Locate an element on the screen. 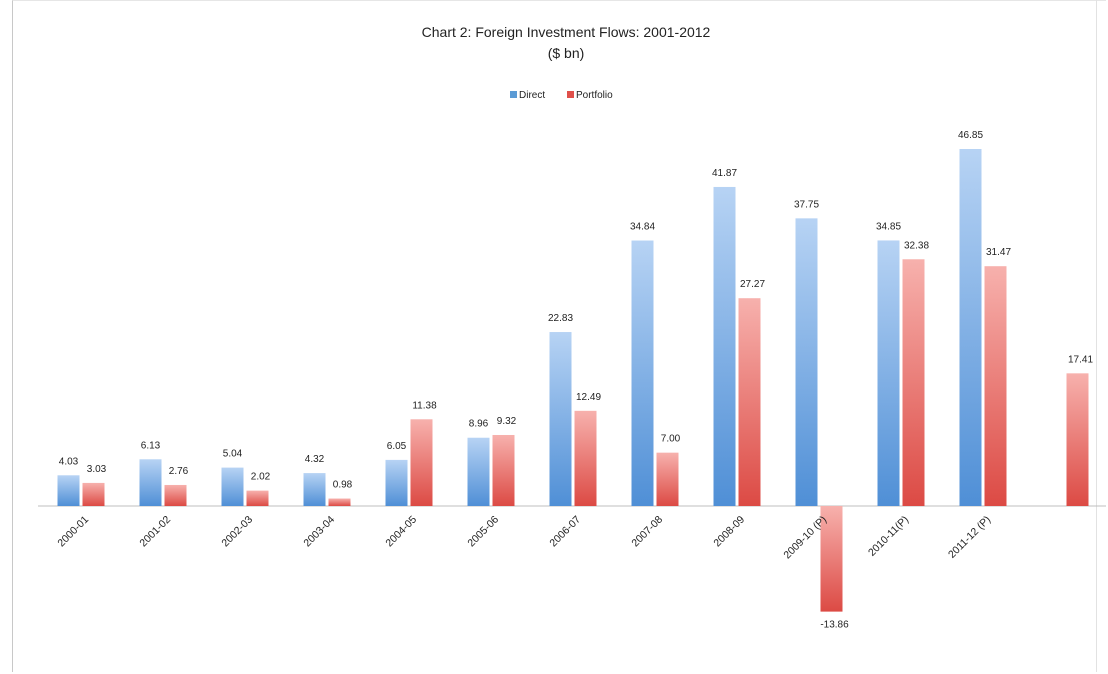  data-label-direct: 4.32 is located at coordinates (315, 459).